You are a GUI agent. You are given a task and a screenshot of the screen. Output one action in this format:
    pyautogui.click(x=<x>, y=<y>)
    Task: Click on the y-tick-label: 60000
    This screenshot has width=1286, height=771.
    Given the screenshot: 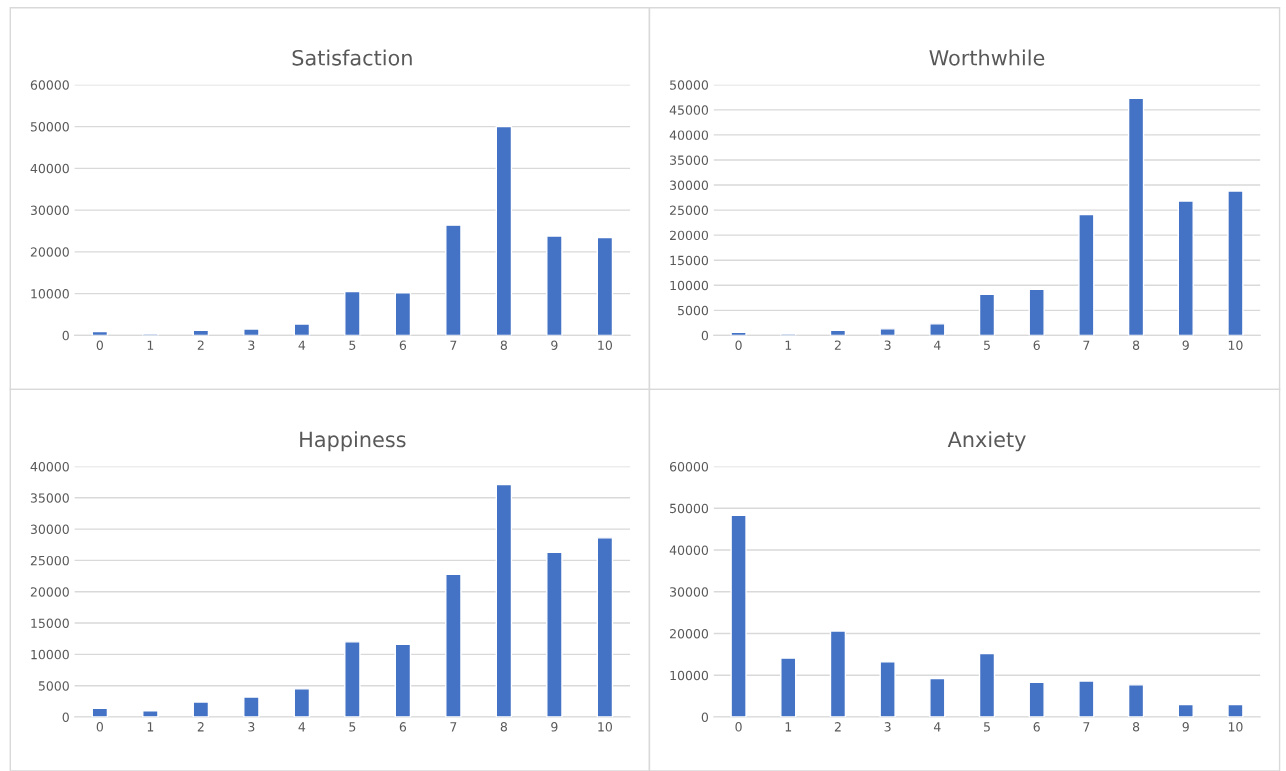 What is the action you would take?
    pyautogui.click(x=689, y=466)
    